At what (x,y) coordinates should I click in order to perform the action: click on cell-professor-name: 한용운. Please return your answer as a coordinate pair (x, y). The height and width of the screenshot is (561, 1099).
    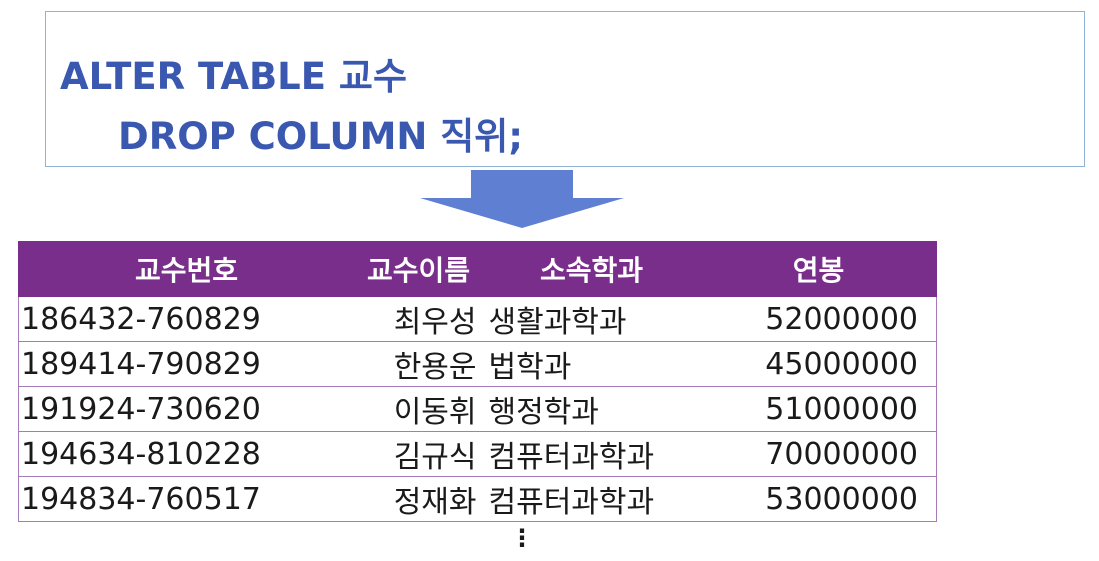
    Looking at the image, I should click on (418, 364).